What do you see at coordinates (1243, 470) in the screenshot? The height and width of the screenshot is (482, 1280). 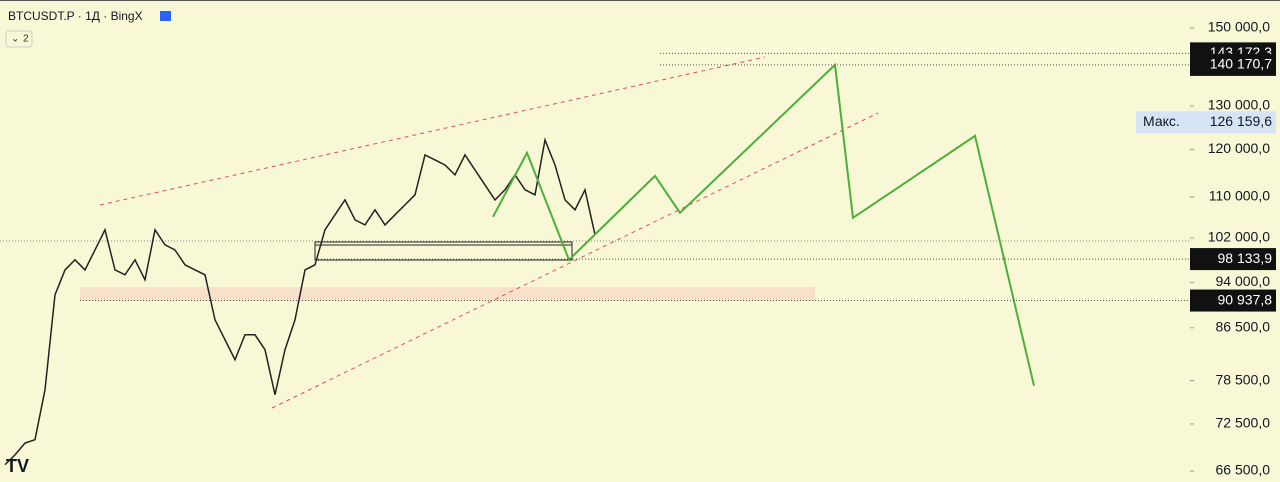 I see `tick-label: 66 500,0` at bounding box center [1243, 470].